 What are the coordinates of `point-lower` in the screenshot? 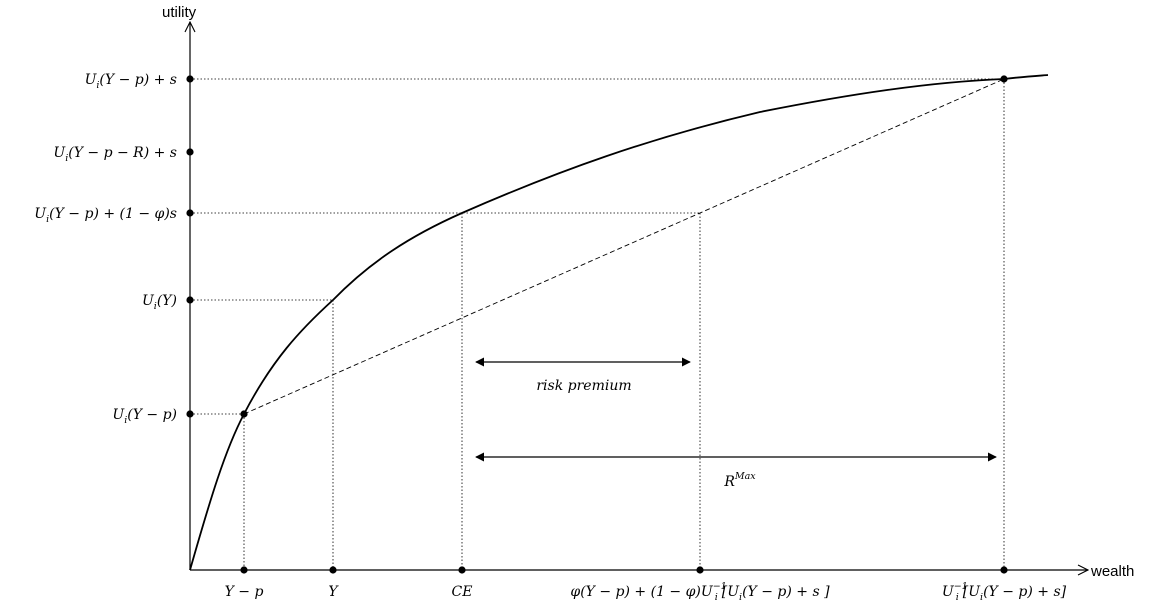 It's located at (244, 414).